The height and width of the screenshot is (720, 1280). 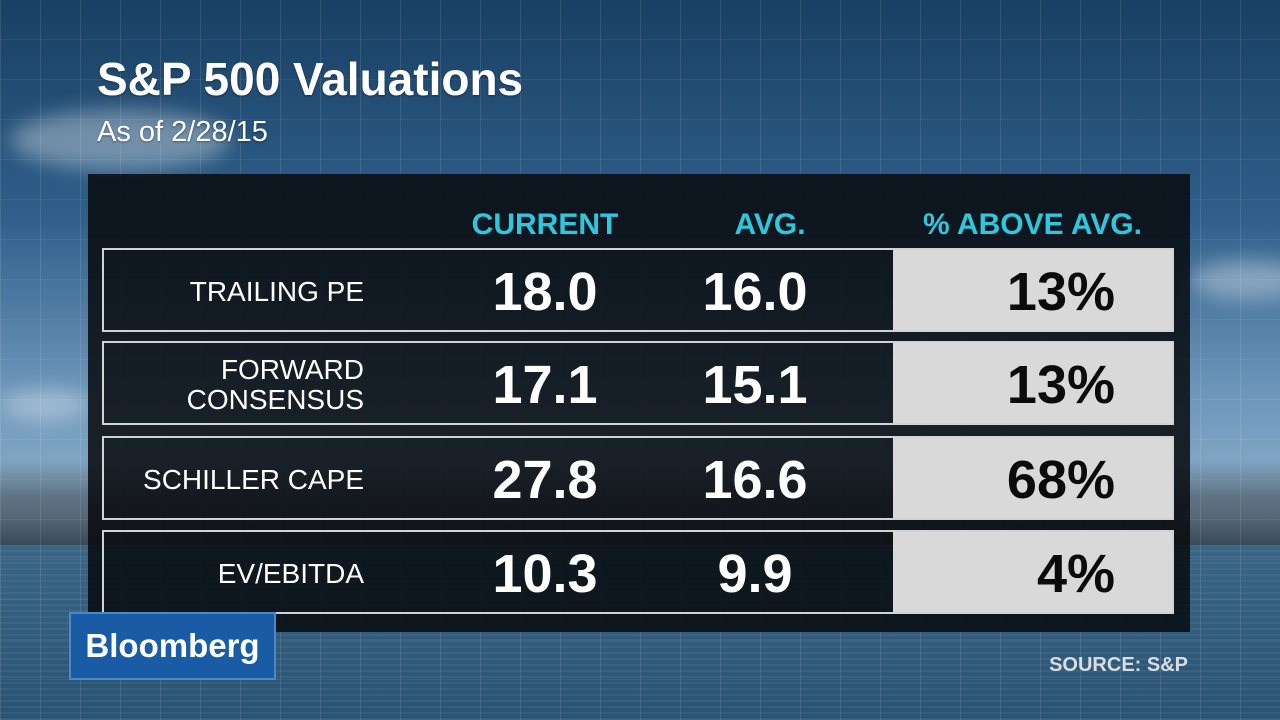 I want to click on row-label: SCHILLER CAPE, so click(x=253, y=479).